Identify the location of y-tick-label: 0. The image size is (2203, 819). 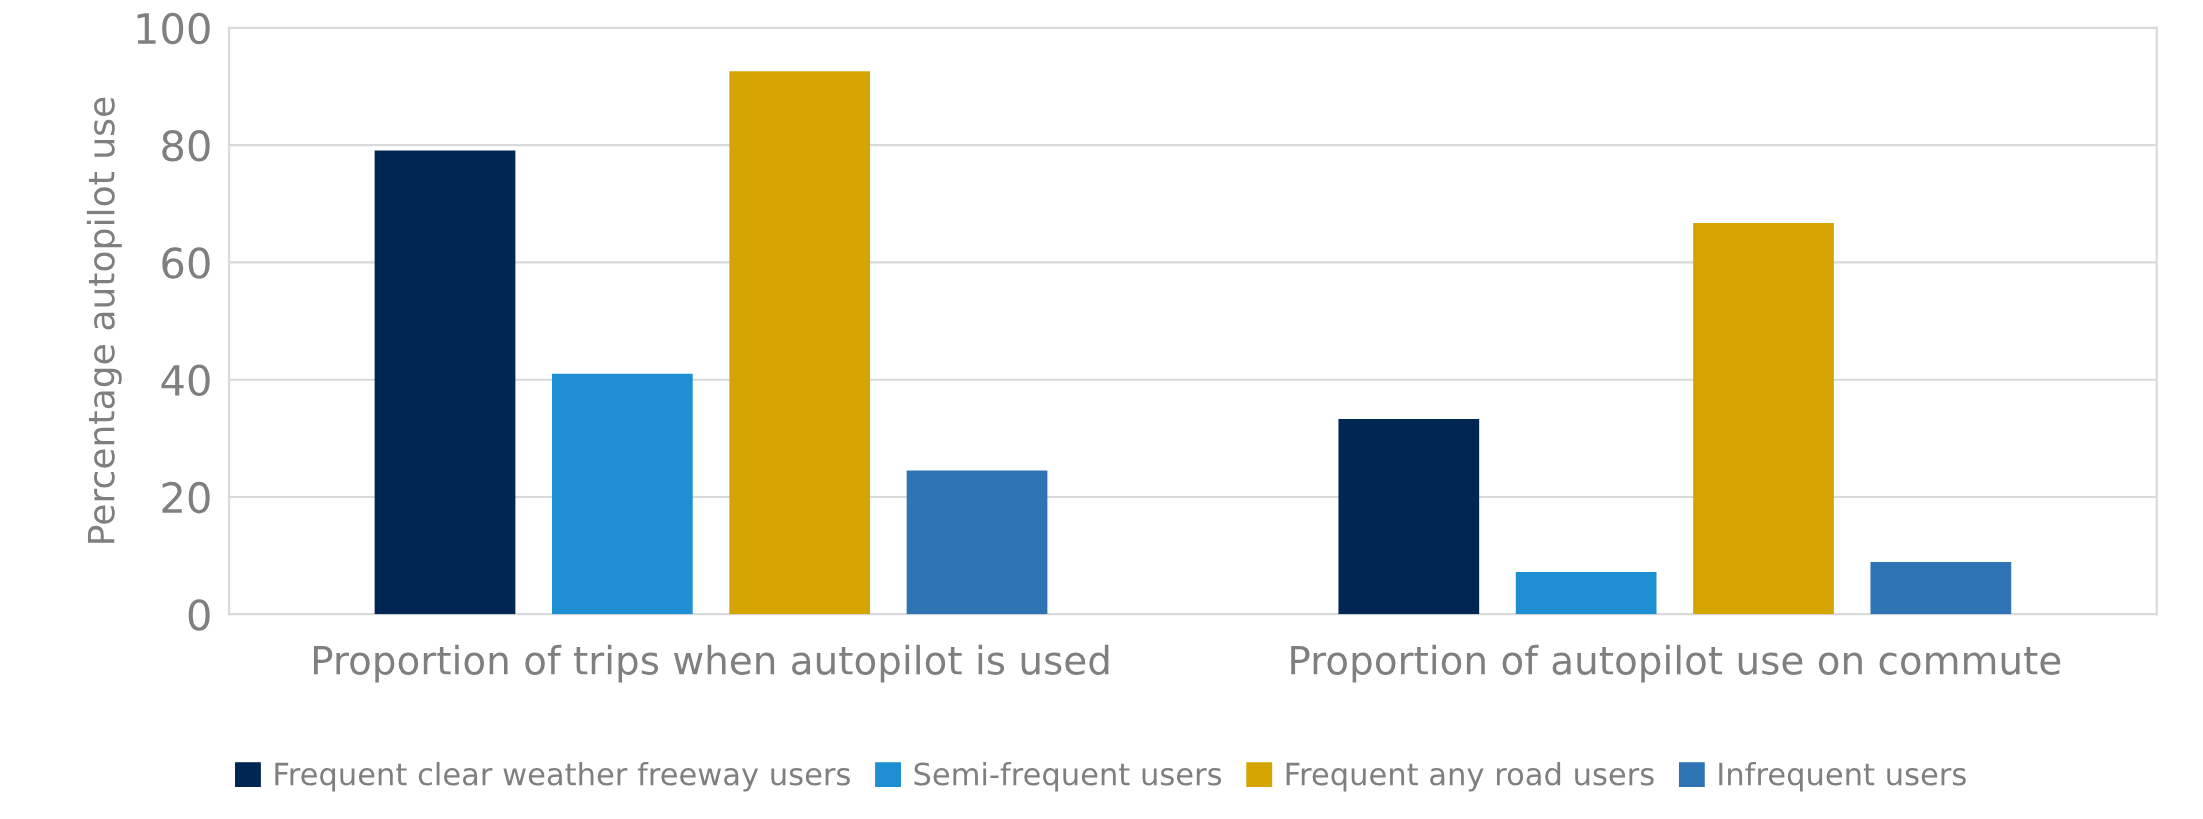
(199, 615).